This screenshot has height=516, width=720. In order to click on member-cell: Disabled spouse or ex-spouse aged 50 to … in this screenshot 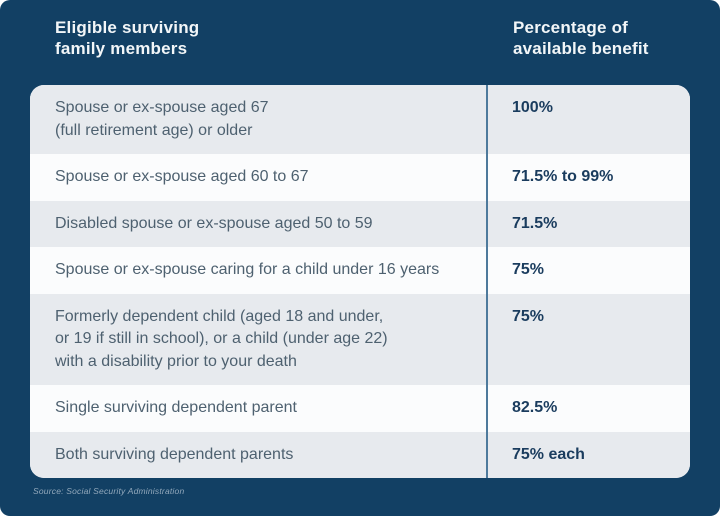, I will do `click(214, 223)`.